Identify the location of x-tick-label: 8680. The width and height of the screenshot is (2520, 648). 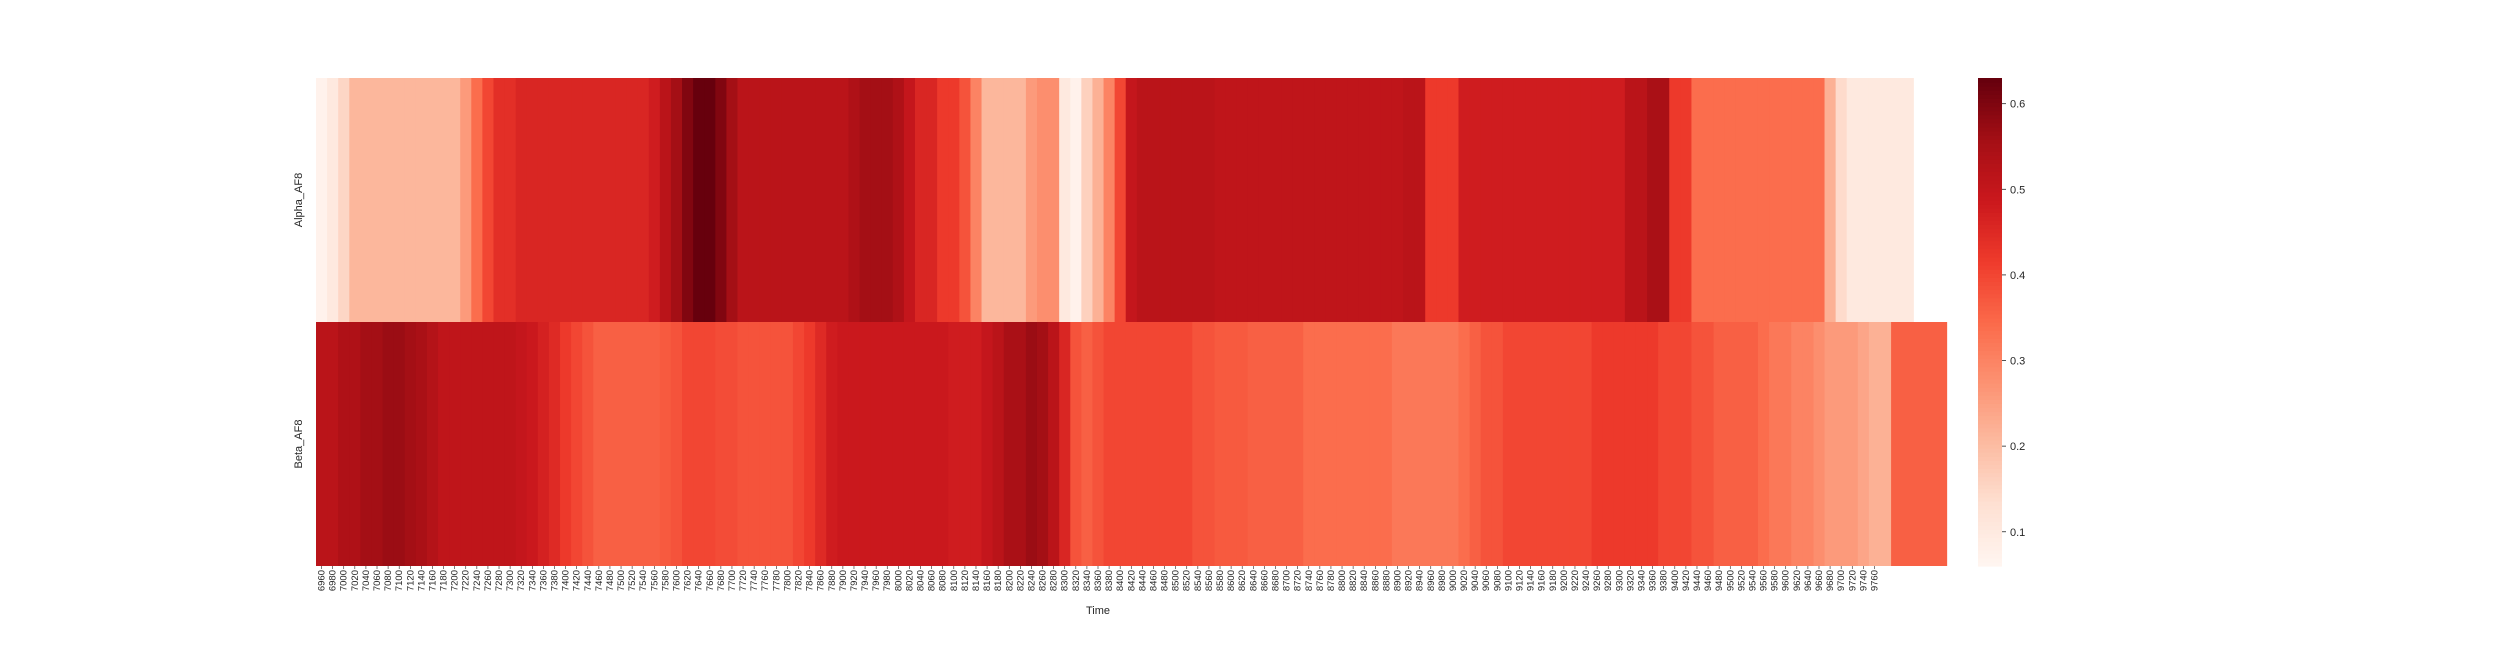
(1275, 580).